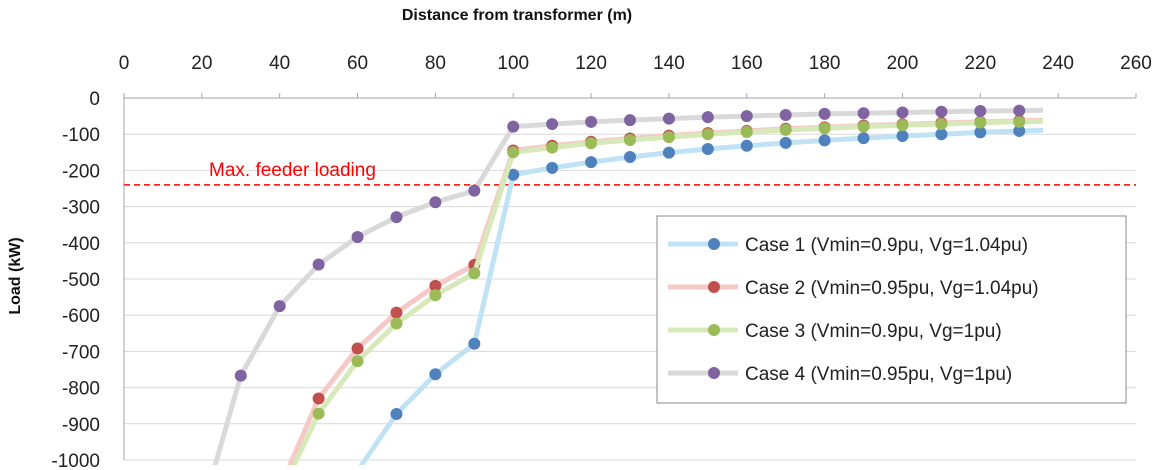 The image size is (1173, 470). I want to click on y-tick-label: -600, so click(81, 316).